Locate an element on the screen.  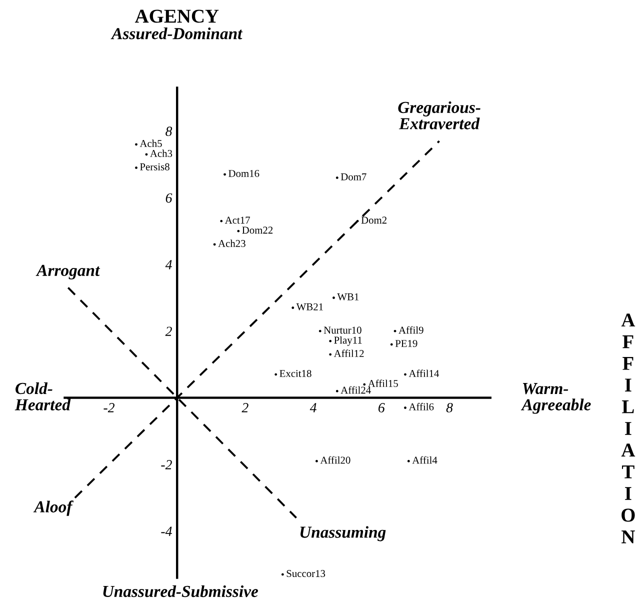
y-tick-label: 6 is located at coordinates (169, 198).